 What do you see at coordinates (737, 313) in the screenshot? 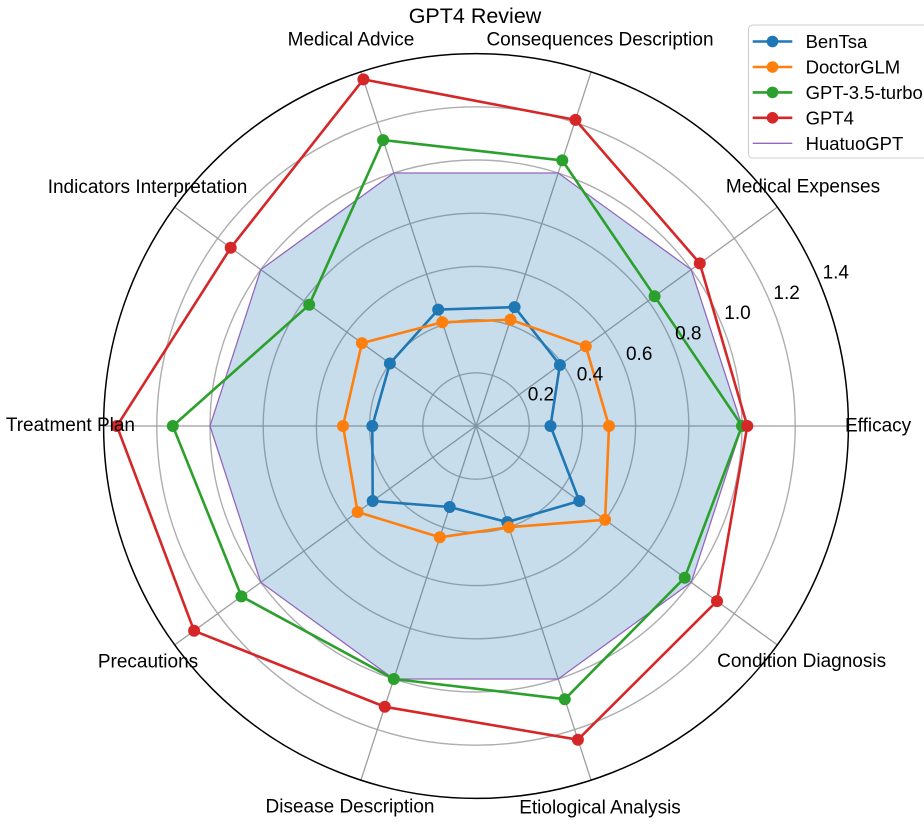
I see `svg-text: 1.0` at bounding box center [737, 313].